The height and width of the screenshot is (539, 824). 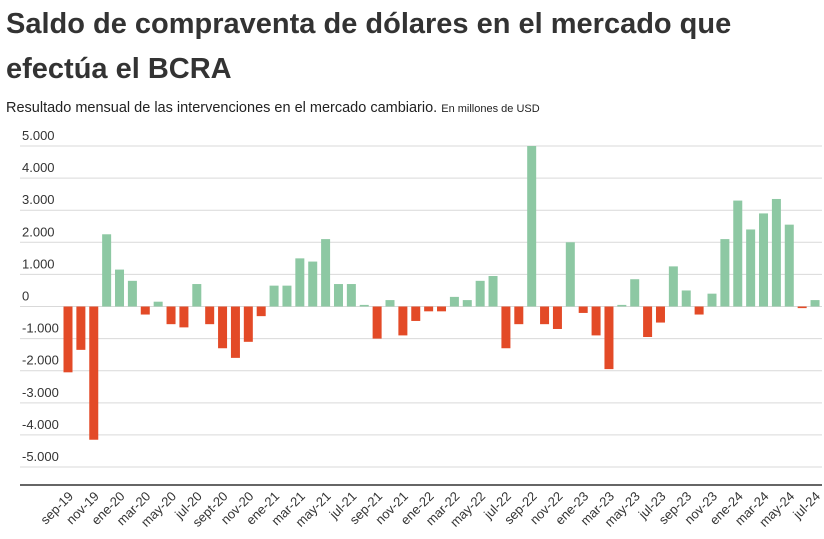 What do you see at coordinates (40, 456) in the screenshot?
I see `y-tick-label: -5.000` at bounding box center [40, 456].